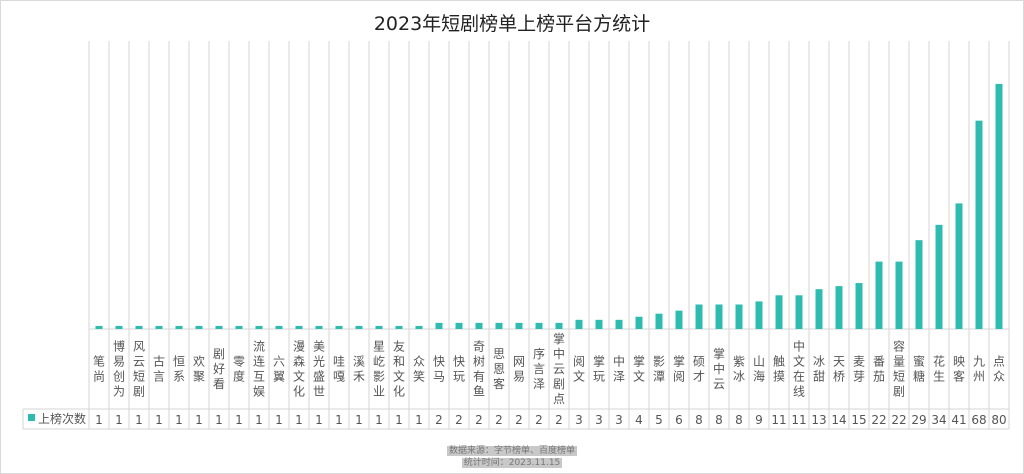  Describe the element at coordinates (839, 369) in the screenshot. I see `category-label: 天桥` at that location.